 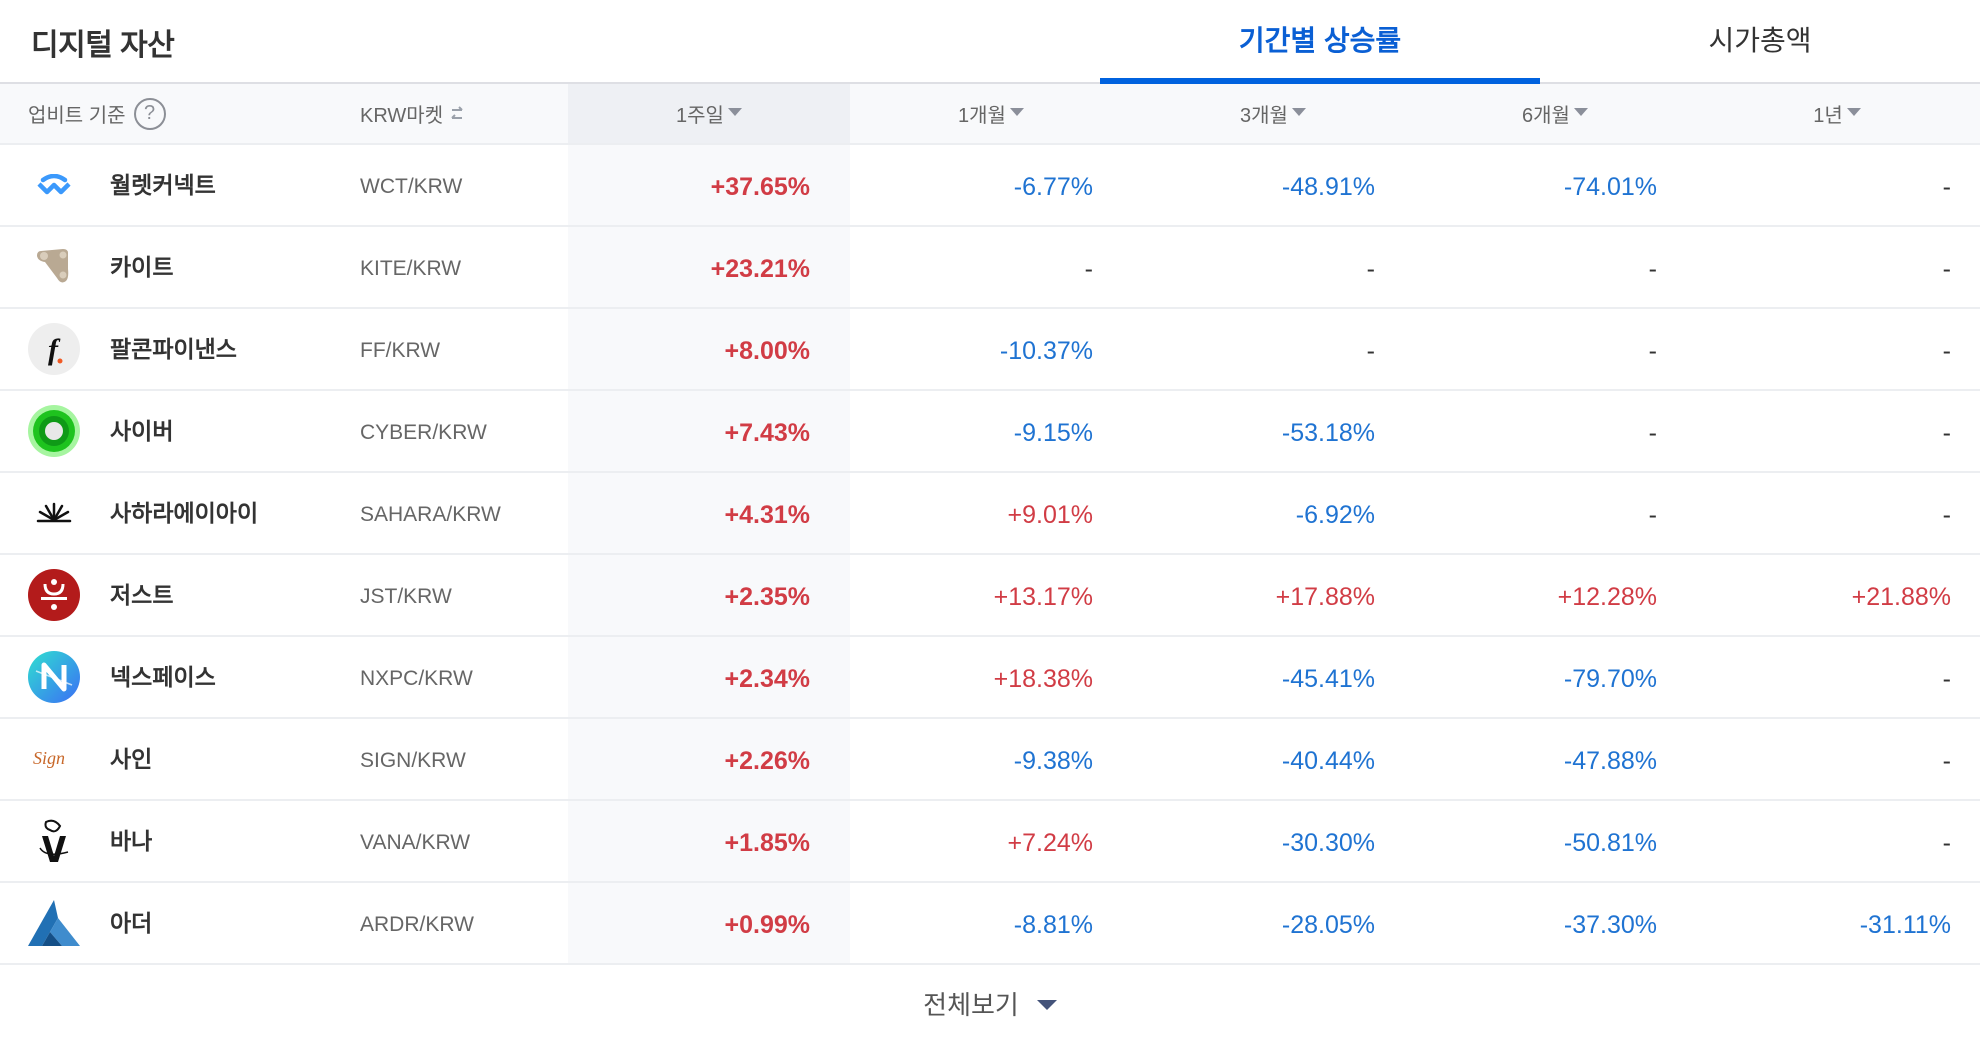 What do you see at coordinates (991, 113) in the screenshot?
I see `column-header-1month: 1개월` at bounding box center [991, 113].